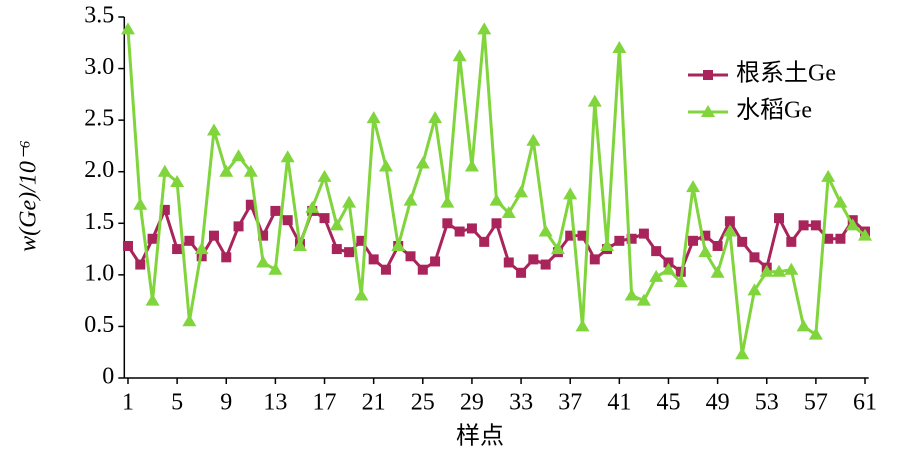  Describe the element at coordinates (99, 222) in the screenshot. I see `y-tick-label: 1.5` at that location.